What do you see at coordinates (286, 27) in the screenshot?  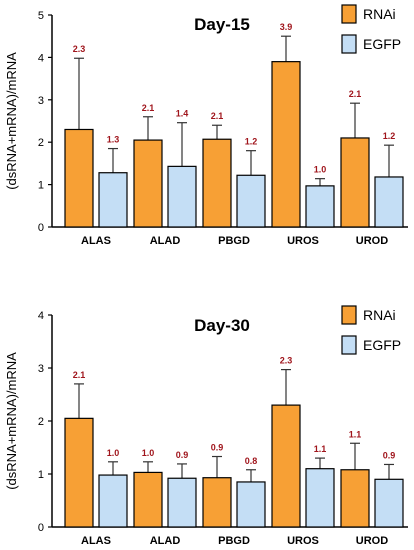 I see `data-label: 3.9` at bounding box center [286, 27].